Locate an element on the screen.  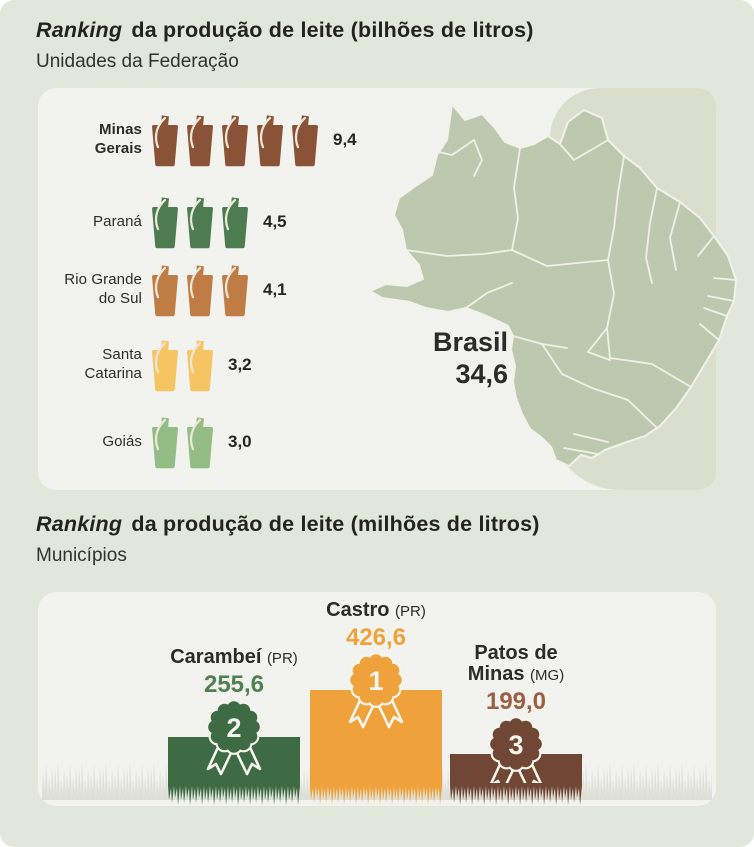
title-rest: da produção de leite (bilhões de litros) is located at coordinates (329, 30).